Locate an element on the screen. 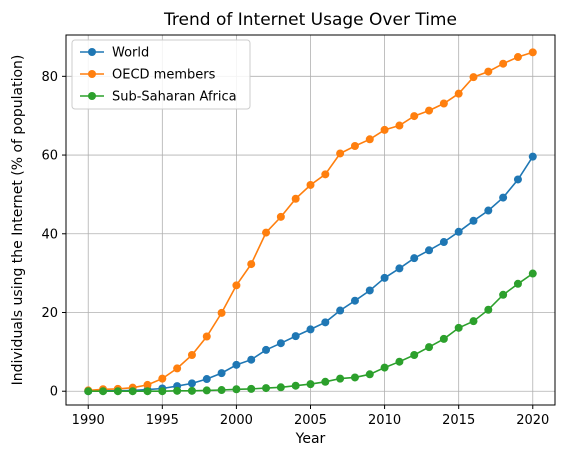 The image size is (564, 457). legend-box is located at coordinates (161, 74).